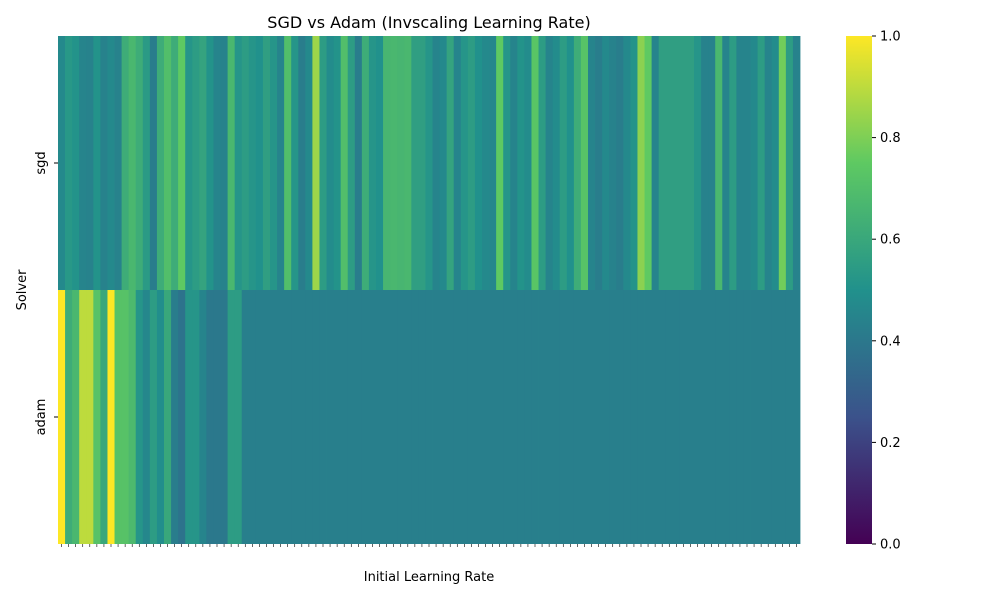 This screenshot has width=1000, height=604. What do you see at coordinates (22, 290) in the screenshot?
I see `y-axis-label: Solver` at bounding box center [22, 290].